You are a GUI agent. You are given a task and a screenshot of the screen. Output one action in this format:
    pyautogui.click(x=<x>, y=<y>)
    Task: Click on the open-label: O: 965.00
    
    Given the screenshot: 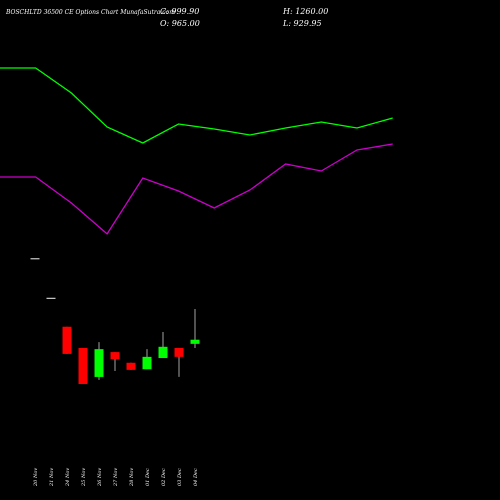 What is the action you would take?
    pyautogui.click(x=180, y=23)
    